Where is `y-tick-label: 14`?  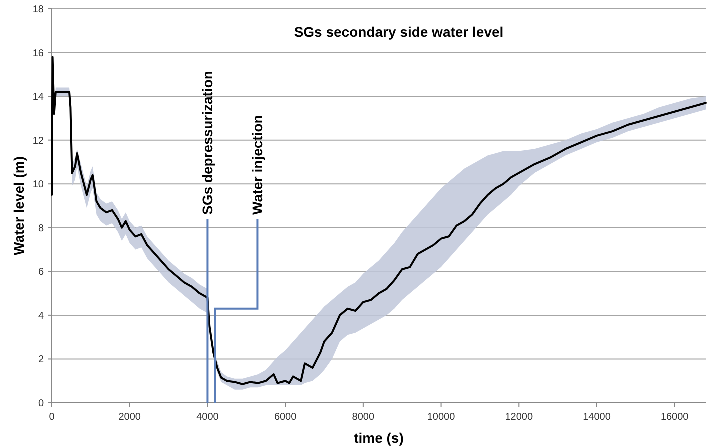
y-tick-label: 14 is located at coordinates (38, 98).